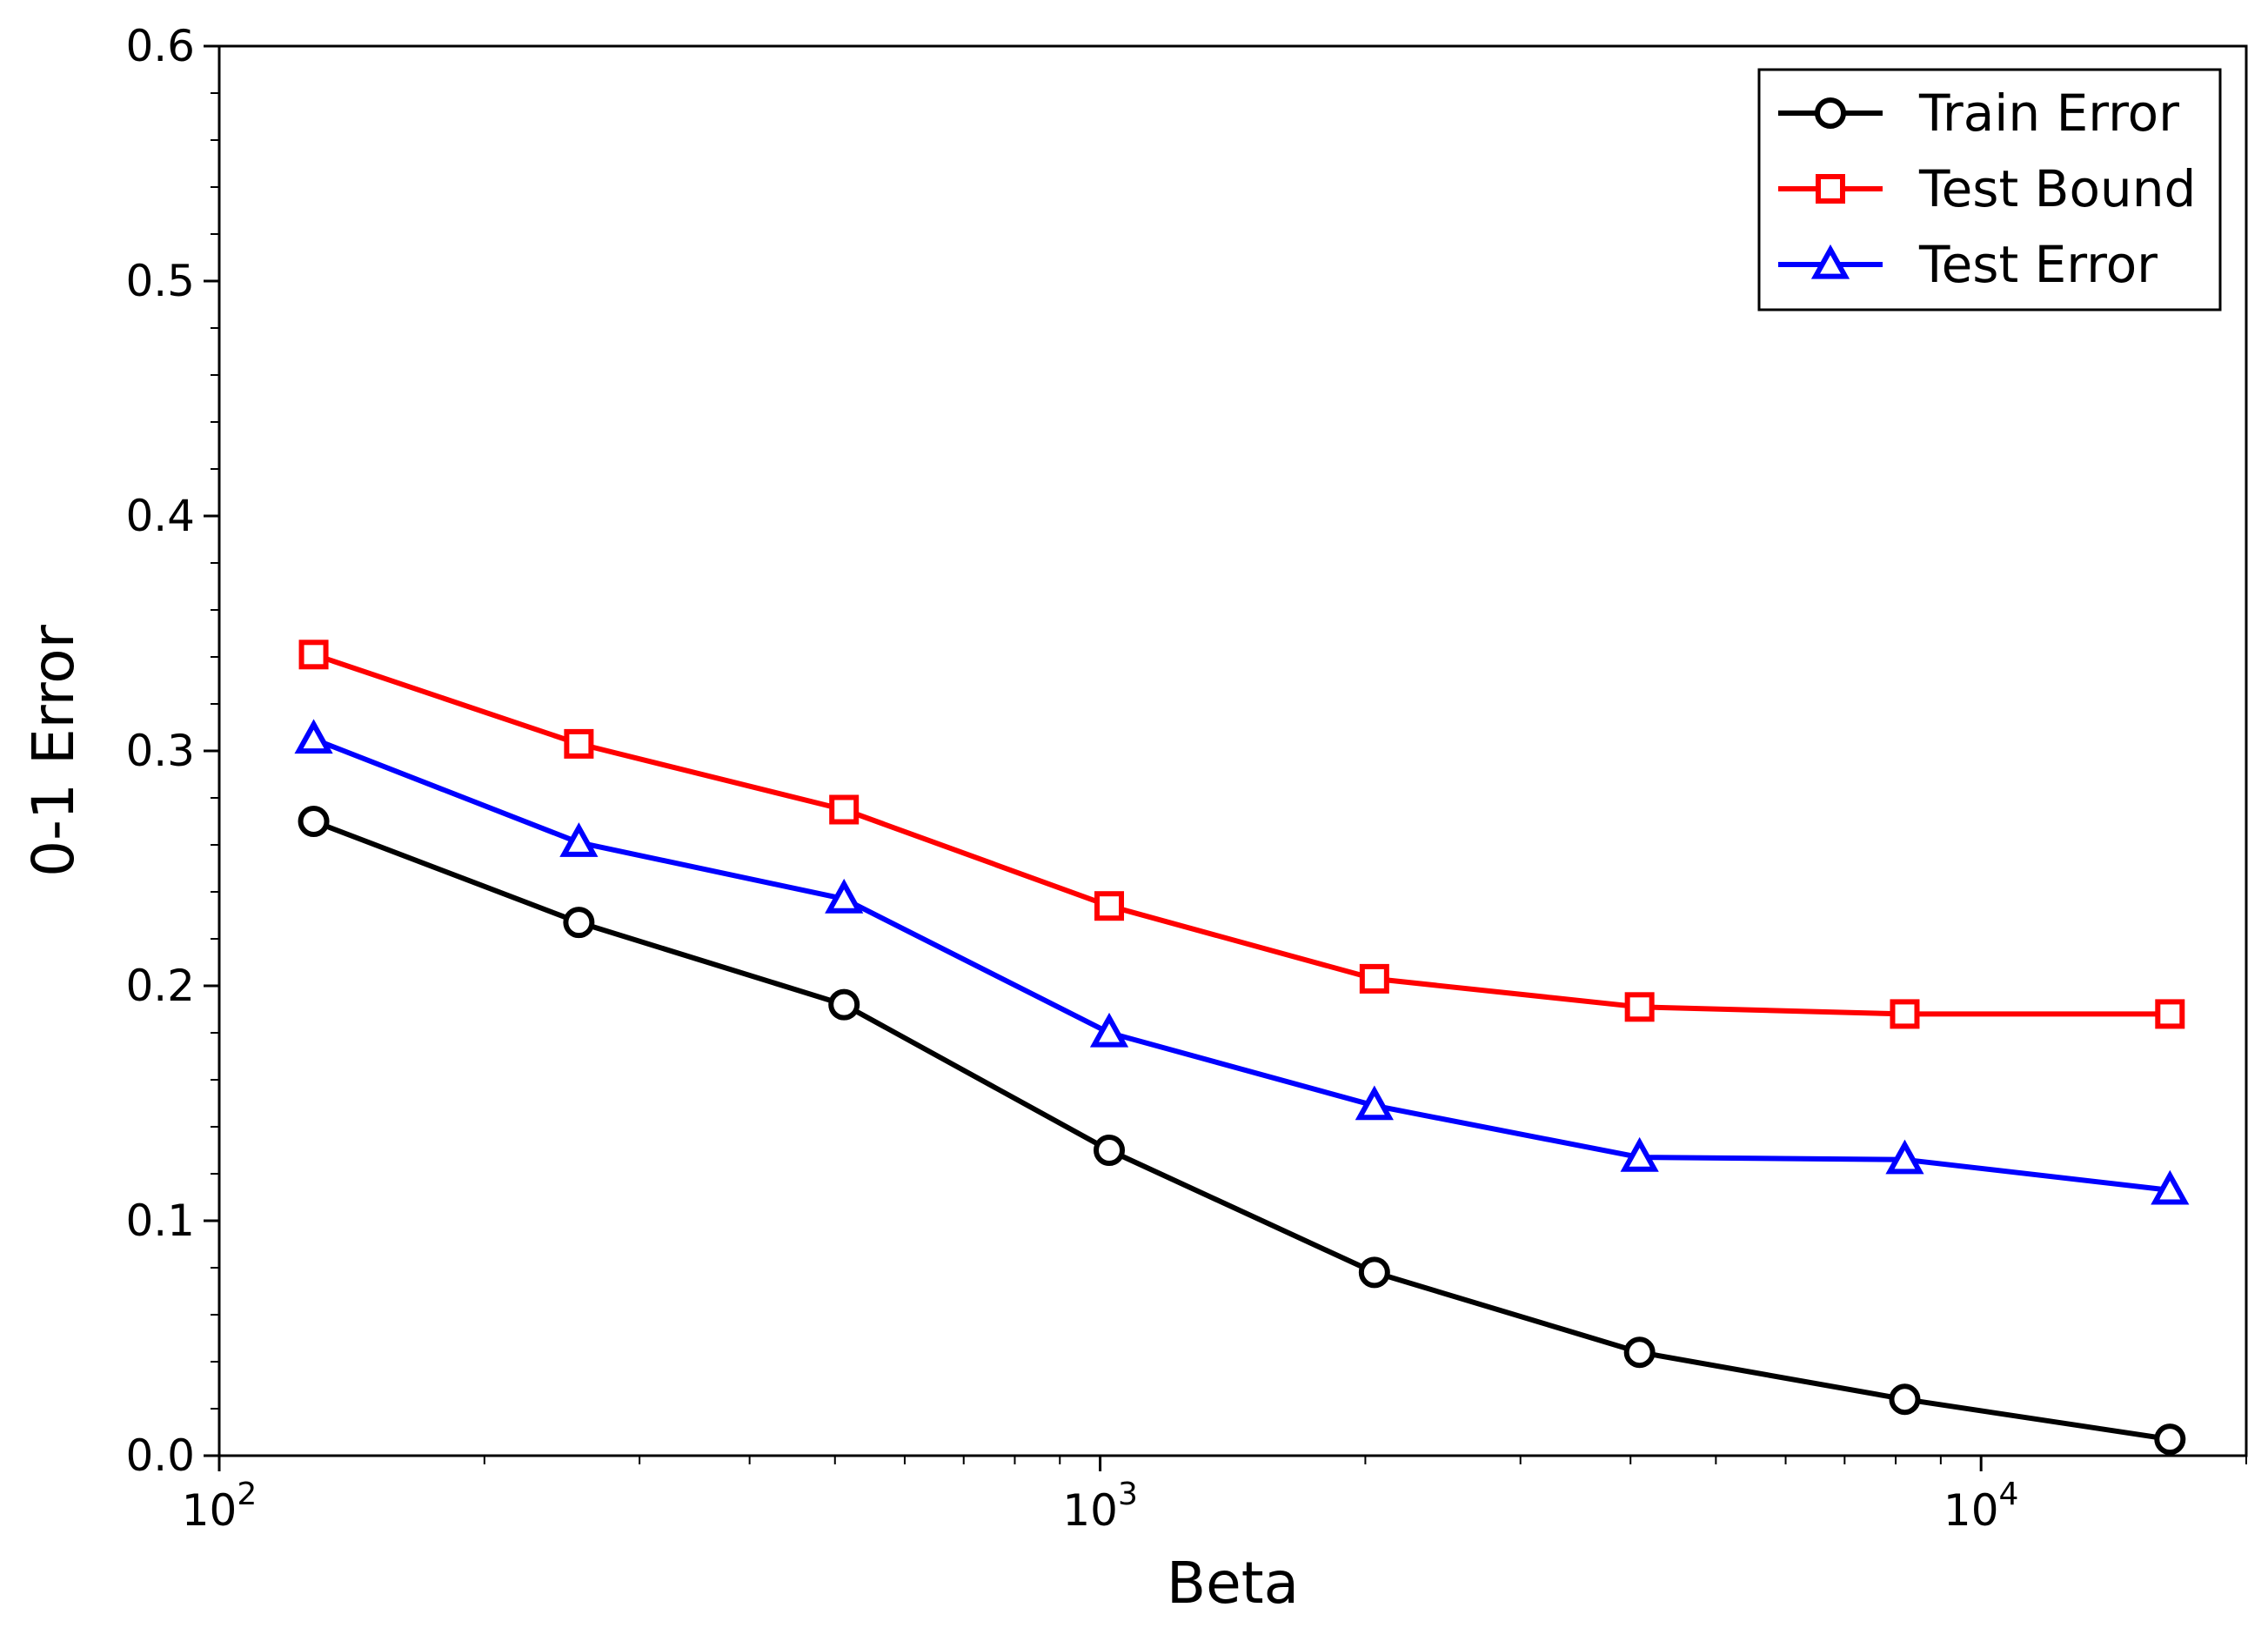 The height and width of the screenshot is (1641, 2268). I want to click on legend-label: Train Error, so click(2048, 113).